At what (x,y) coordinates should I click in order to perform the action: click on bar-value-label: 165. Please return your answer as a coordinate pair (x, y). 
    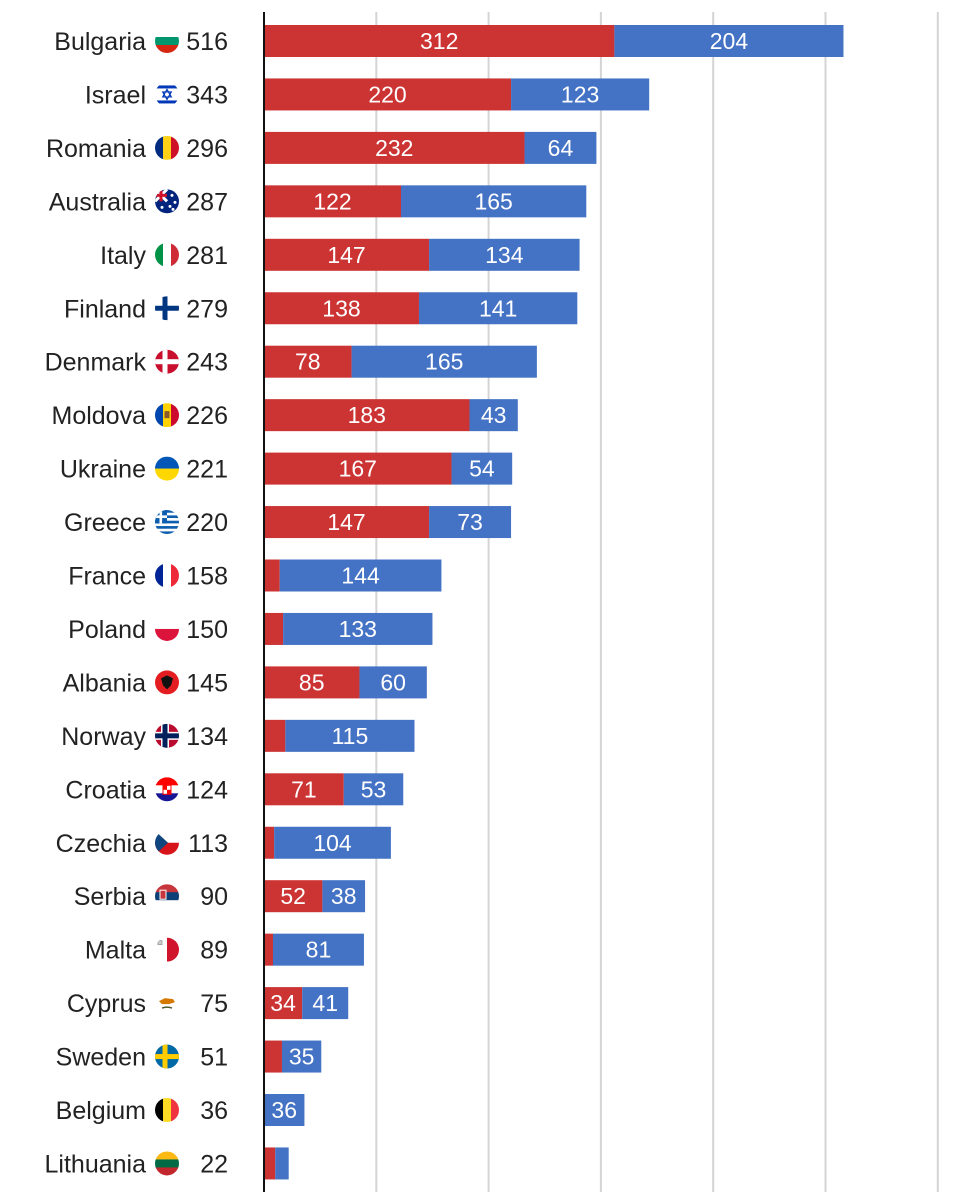
    Looking at the image, I should click on (493, 201).